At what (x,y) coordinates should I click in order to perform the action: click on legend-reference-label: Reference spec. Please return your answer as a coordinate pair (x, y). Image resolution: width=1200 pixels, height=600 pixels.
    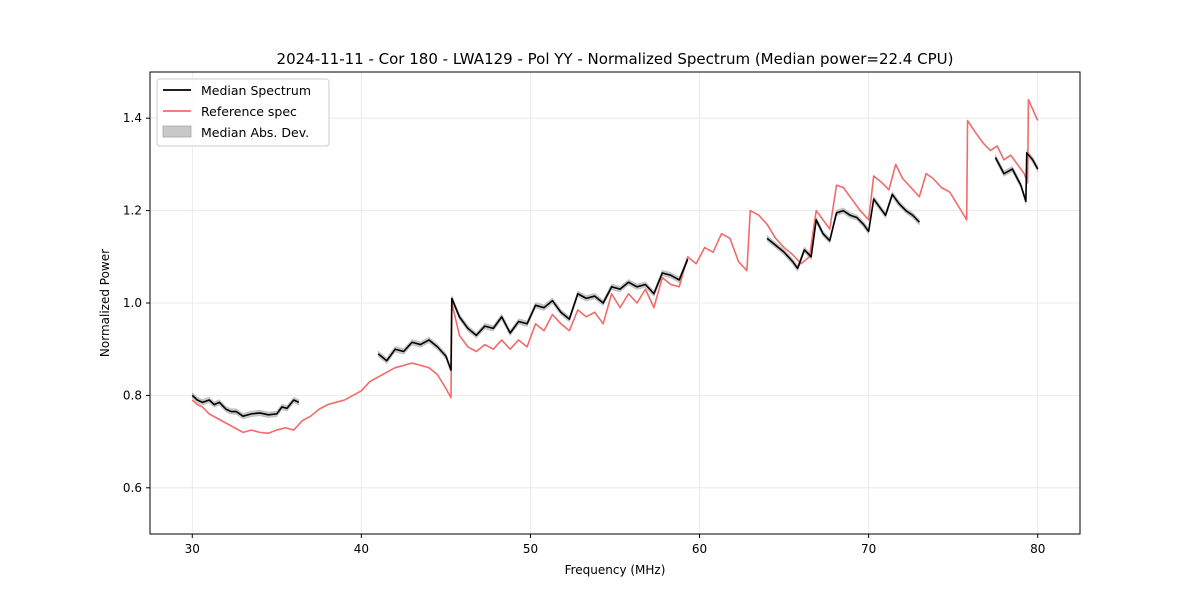
    Looking at the image, I should click on (249, 111).